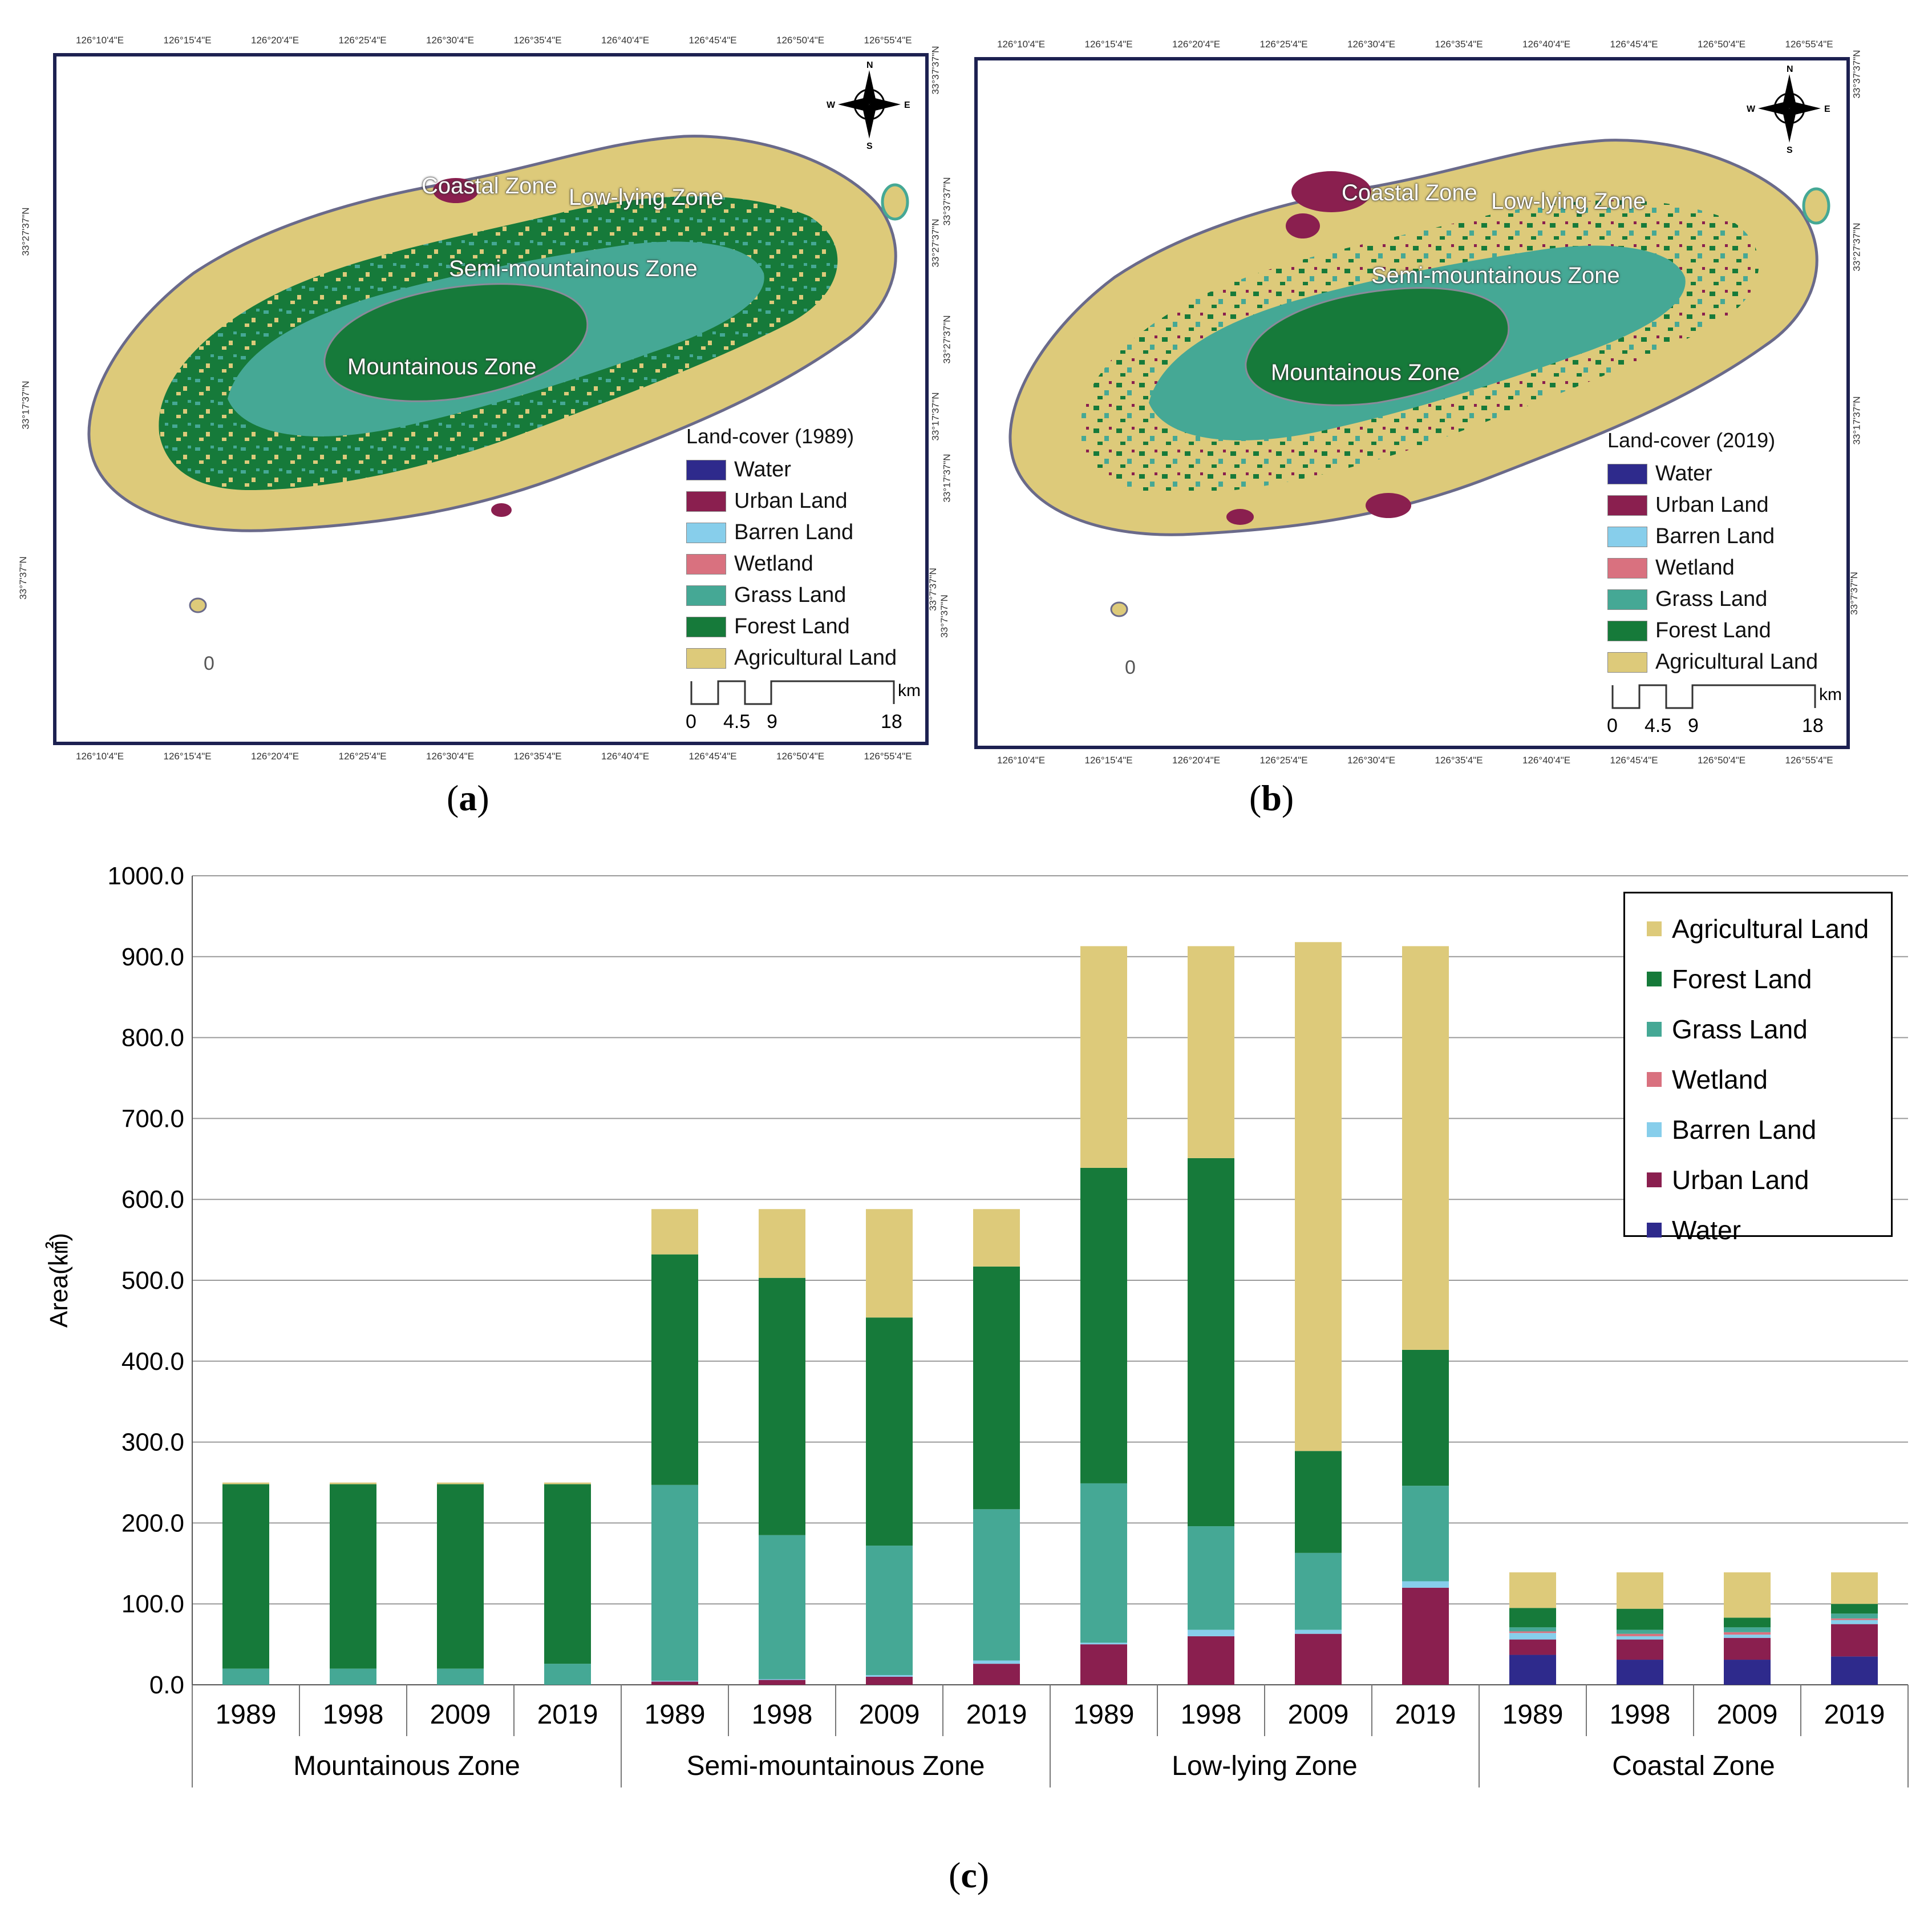 Image resolution: width=1932 pixels, height=1917 pixels. I want to click on legend-label: Agricultural Land, so click(1770, 929).